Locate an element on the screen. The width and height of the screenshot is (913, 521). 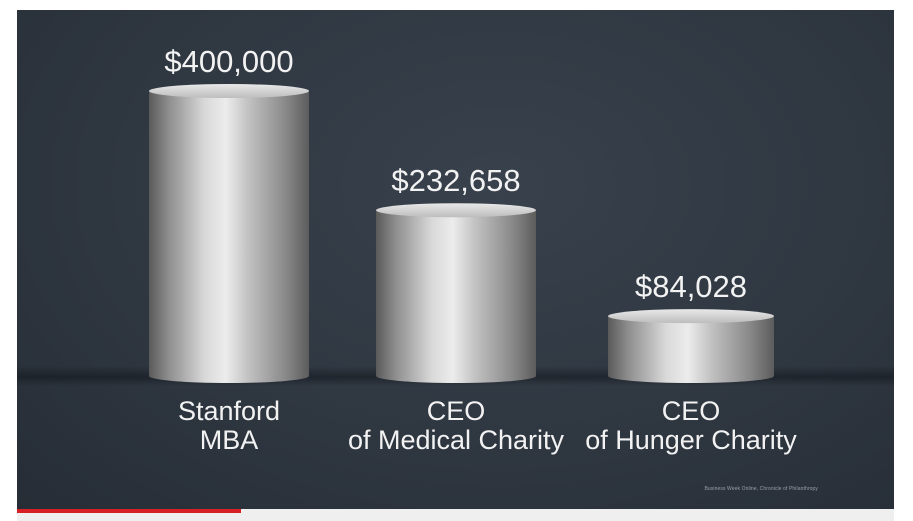
presentation-progress-bar is located at coordinates (129, 511).